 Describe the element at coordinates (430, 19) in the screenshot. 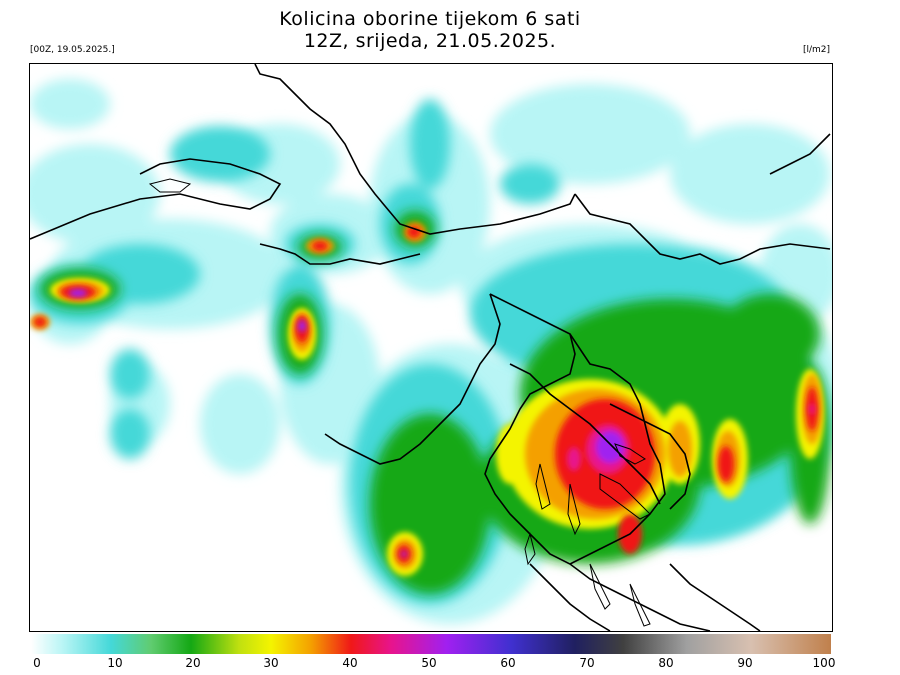

I see `chart-title: Kolicina oborine tijekom 6 sati` at that location.